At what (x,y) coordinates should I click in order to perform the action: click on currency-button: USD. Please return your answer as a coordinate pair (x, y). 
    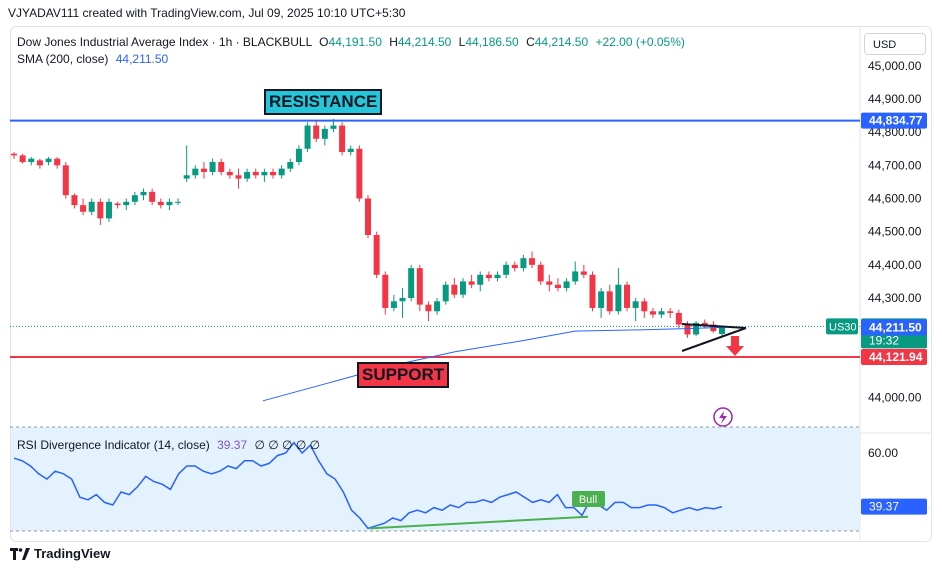
    Looking at the image, I should click on (895, 44).